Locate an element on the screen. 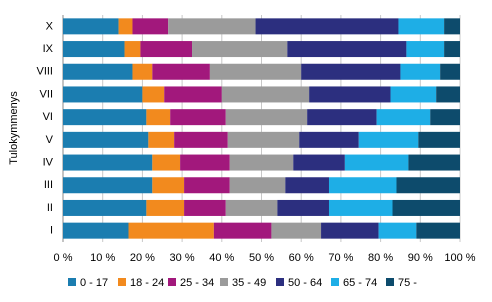 This screenshot has height=302, width=492. x-tick-label: 60 % is located at coordinates (301, 258).